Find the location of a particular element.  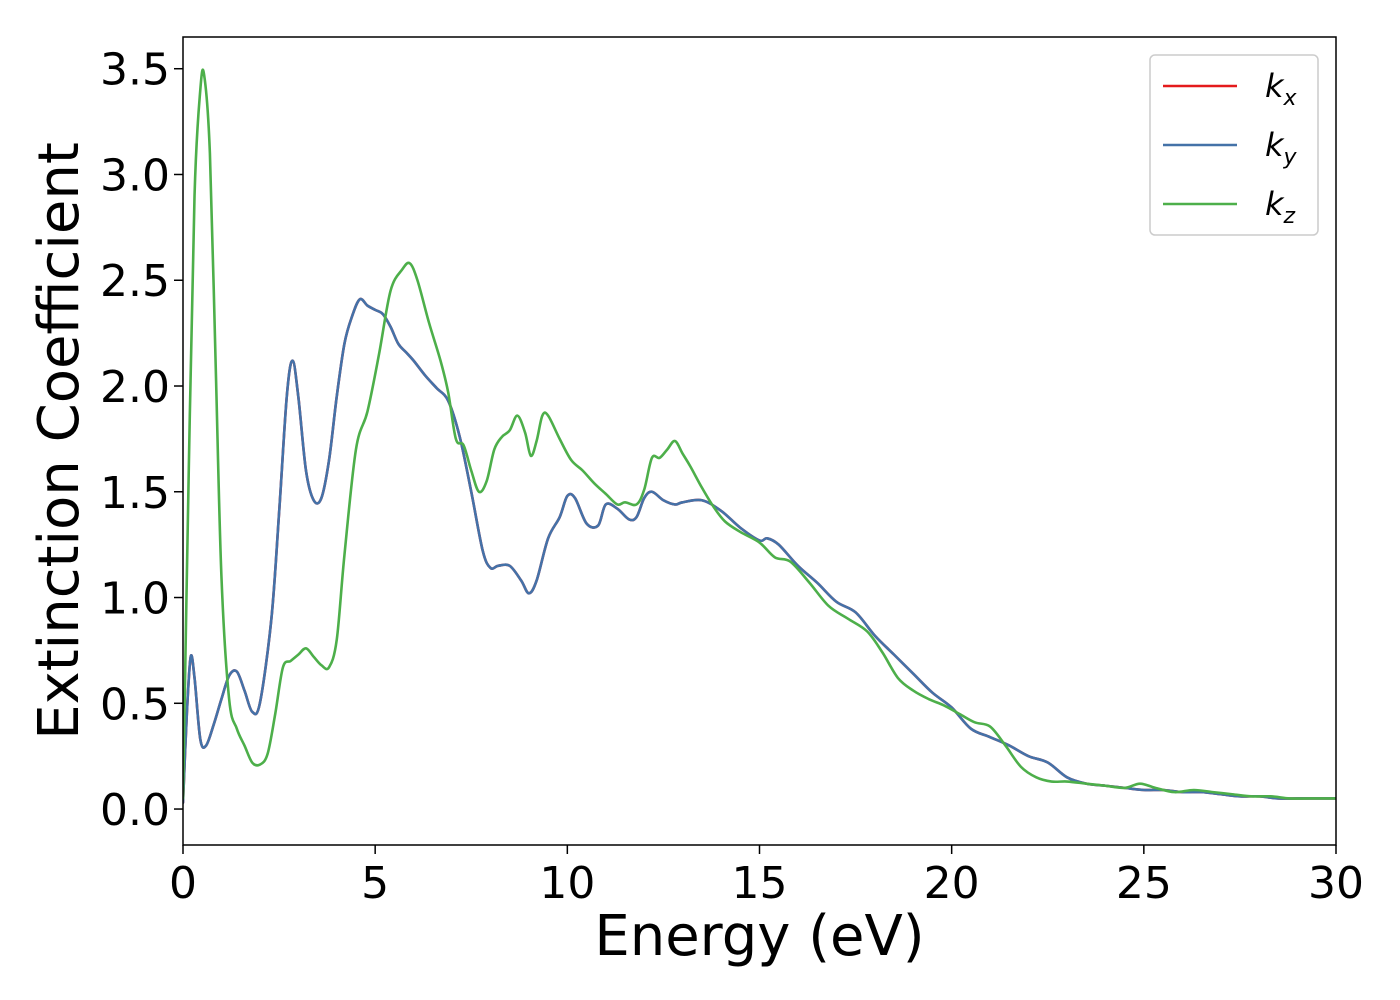

y-tick-label: 3.5 is located at coordinates (135, 70).